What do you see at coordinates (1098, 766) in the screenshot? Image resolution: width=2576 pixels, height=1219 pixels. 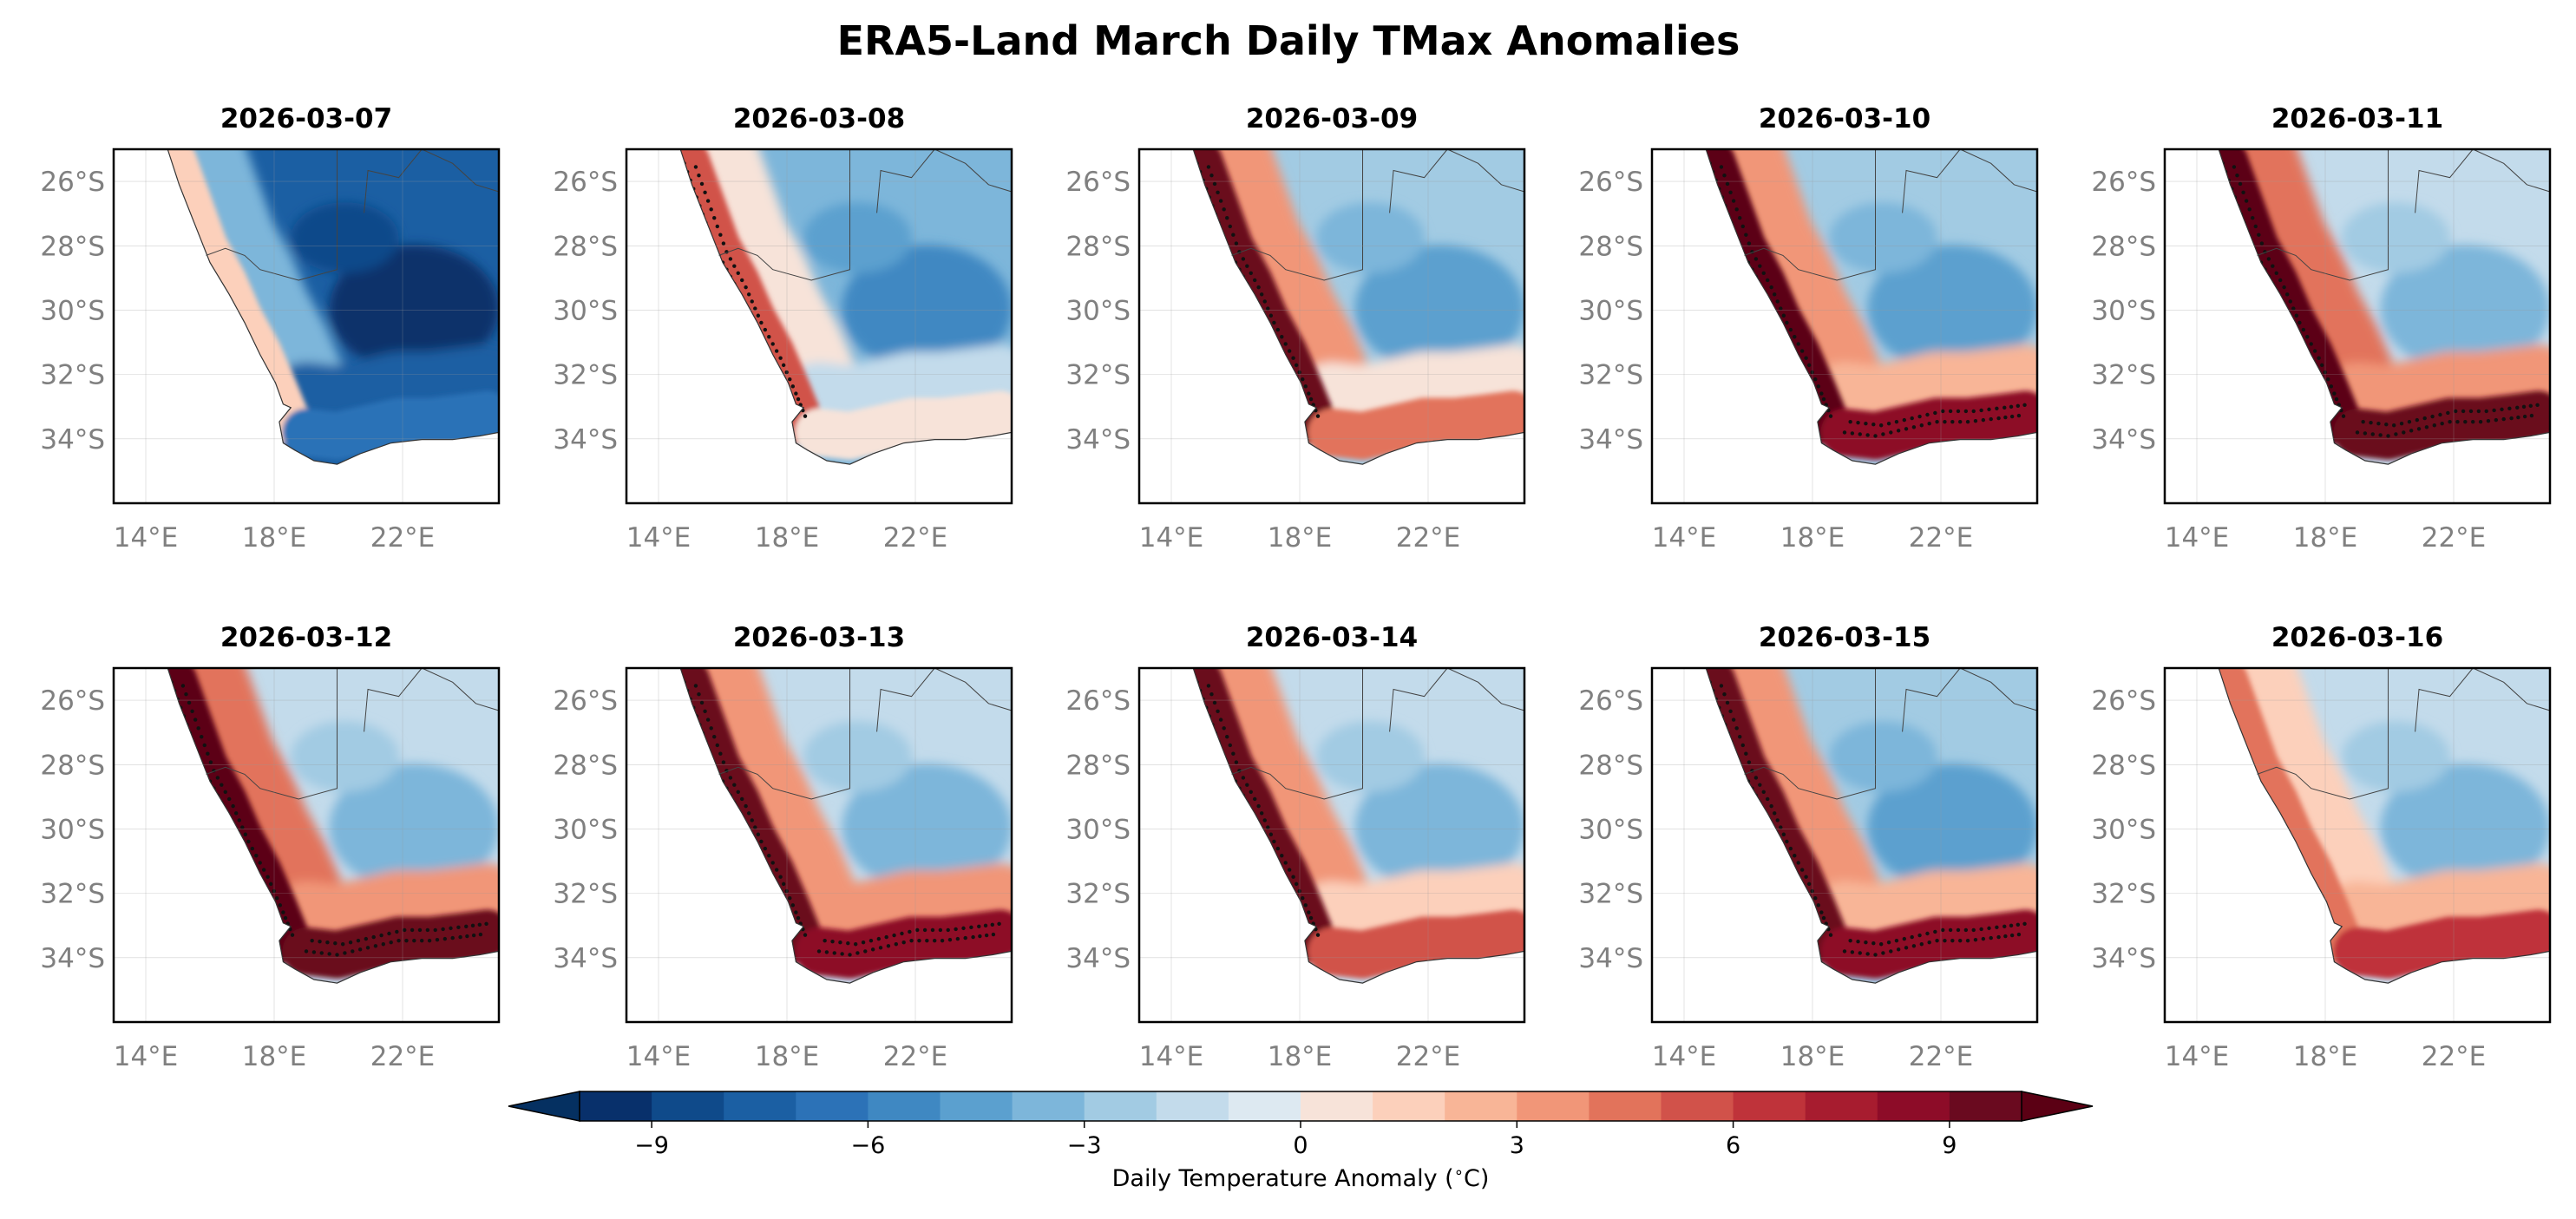 I see `lat-tick-label: 28°S` at bounding box center [1098, 766].